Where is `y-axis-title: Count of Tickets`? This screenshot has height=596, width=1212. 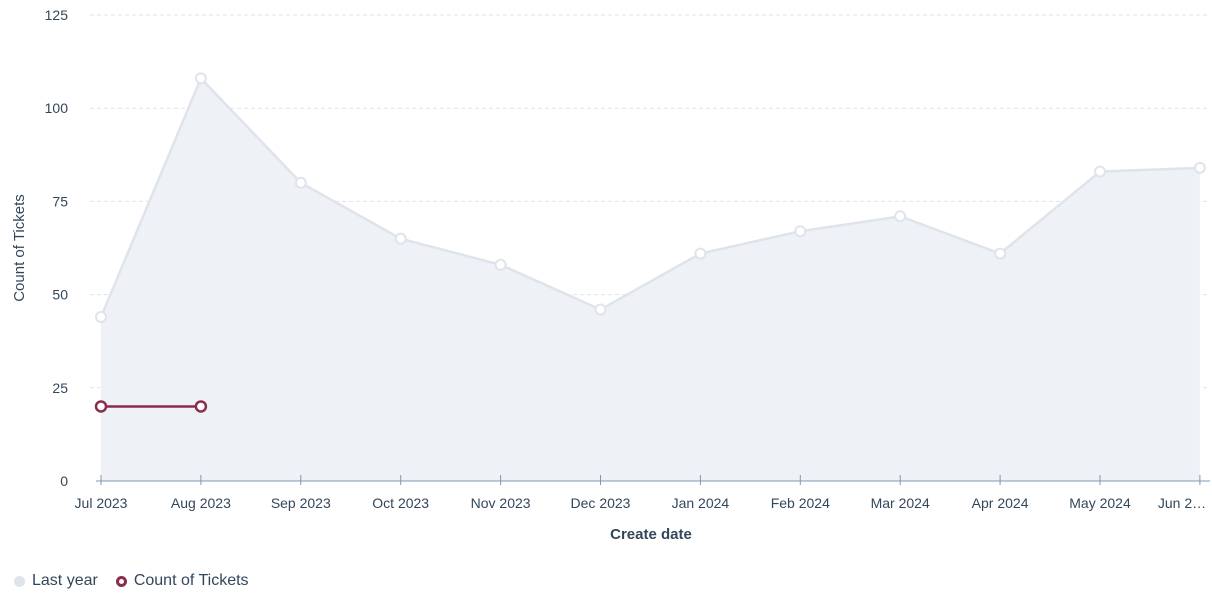 y-axis-title: Count of Tickets is located at coordinates (19, 248).